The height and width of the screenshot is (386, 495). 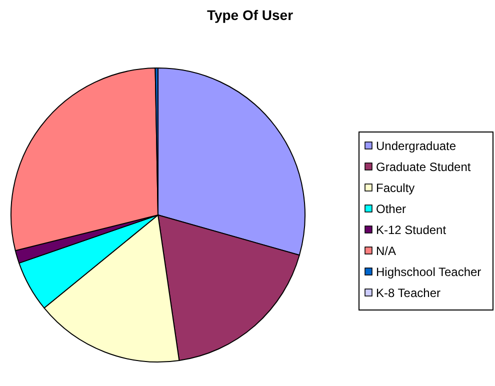 What do you see at coordinates (395, 188) in the screenshot?
I see `legend-label: Faculty` at bounding box center [395, 188].